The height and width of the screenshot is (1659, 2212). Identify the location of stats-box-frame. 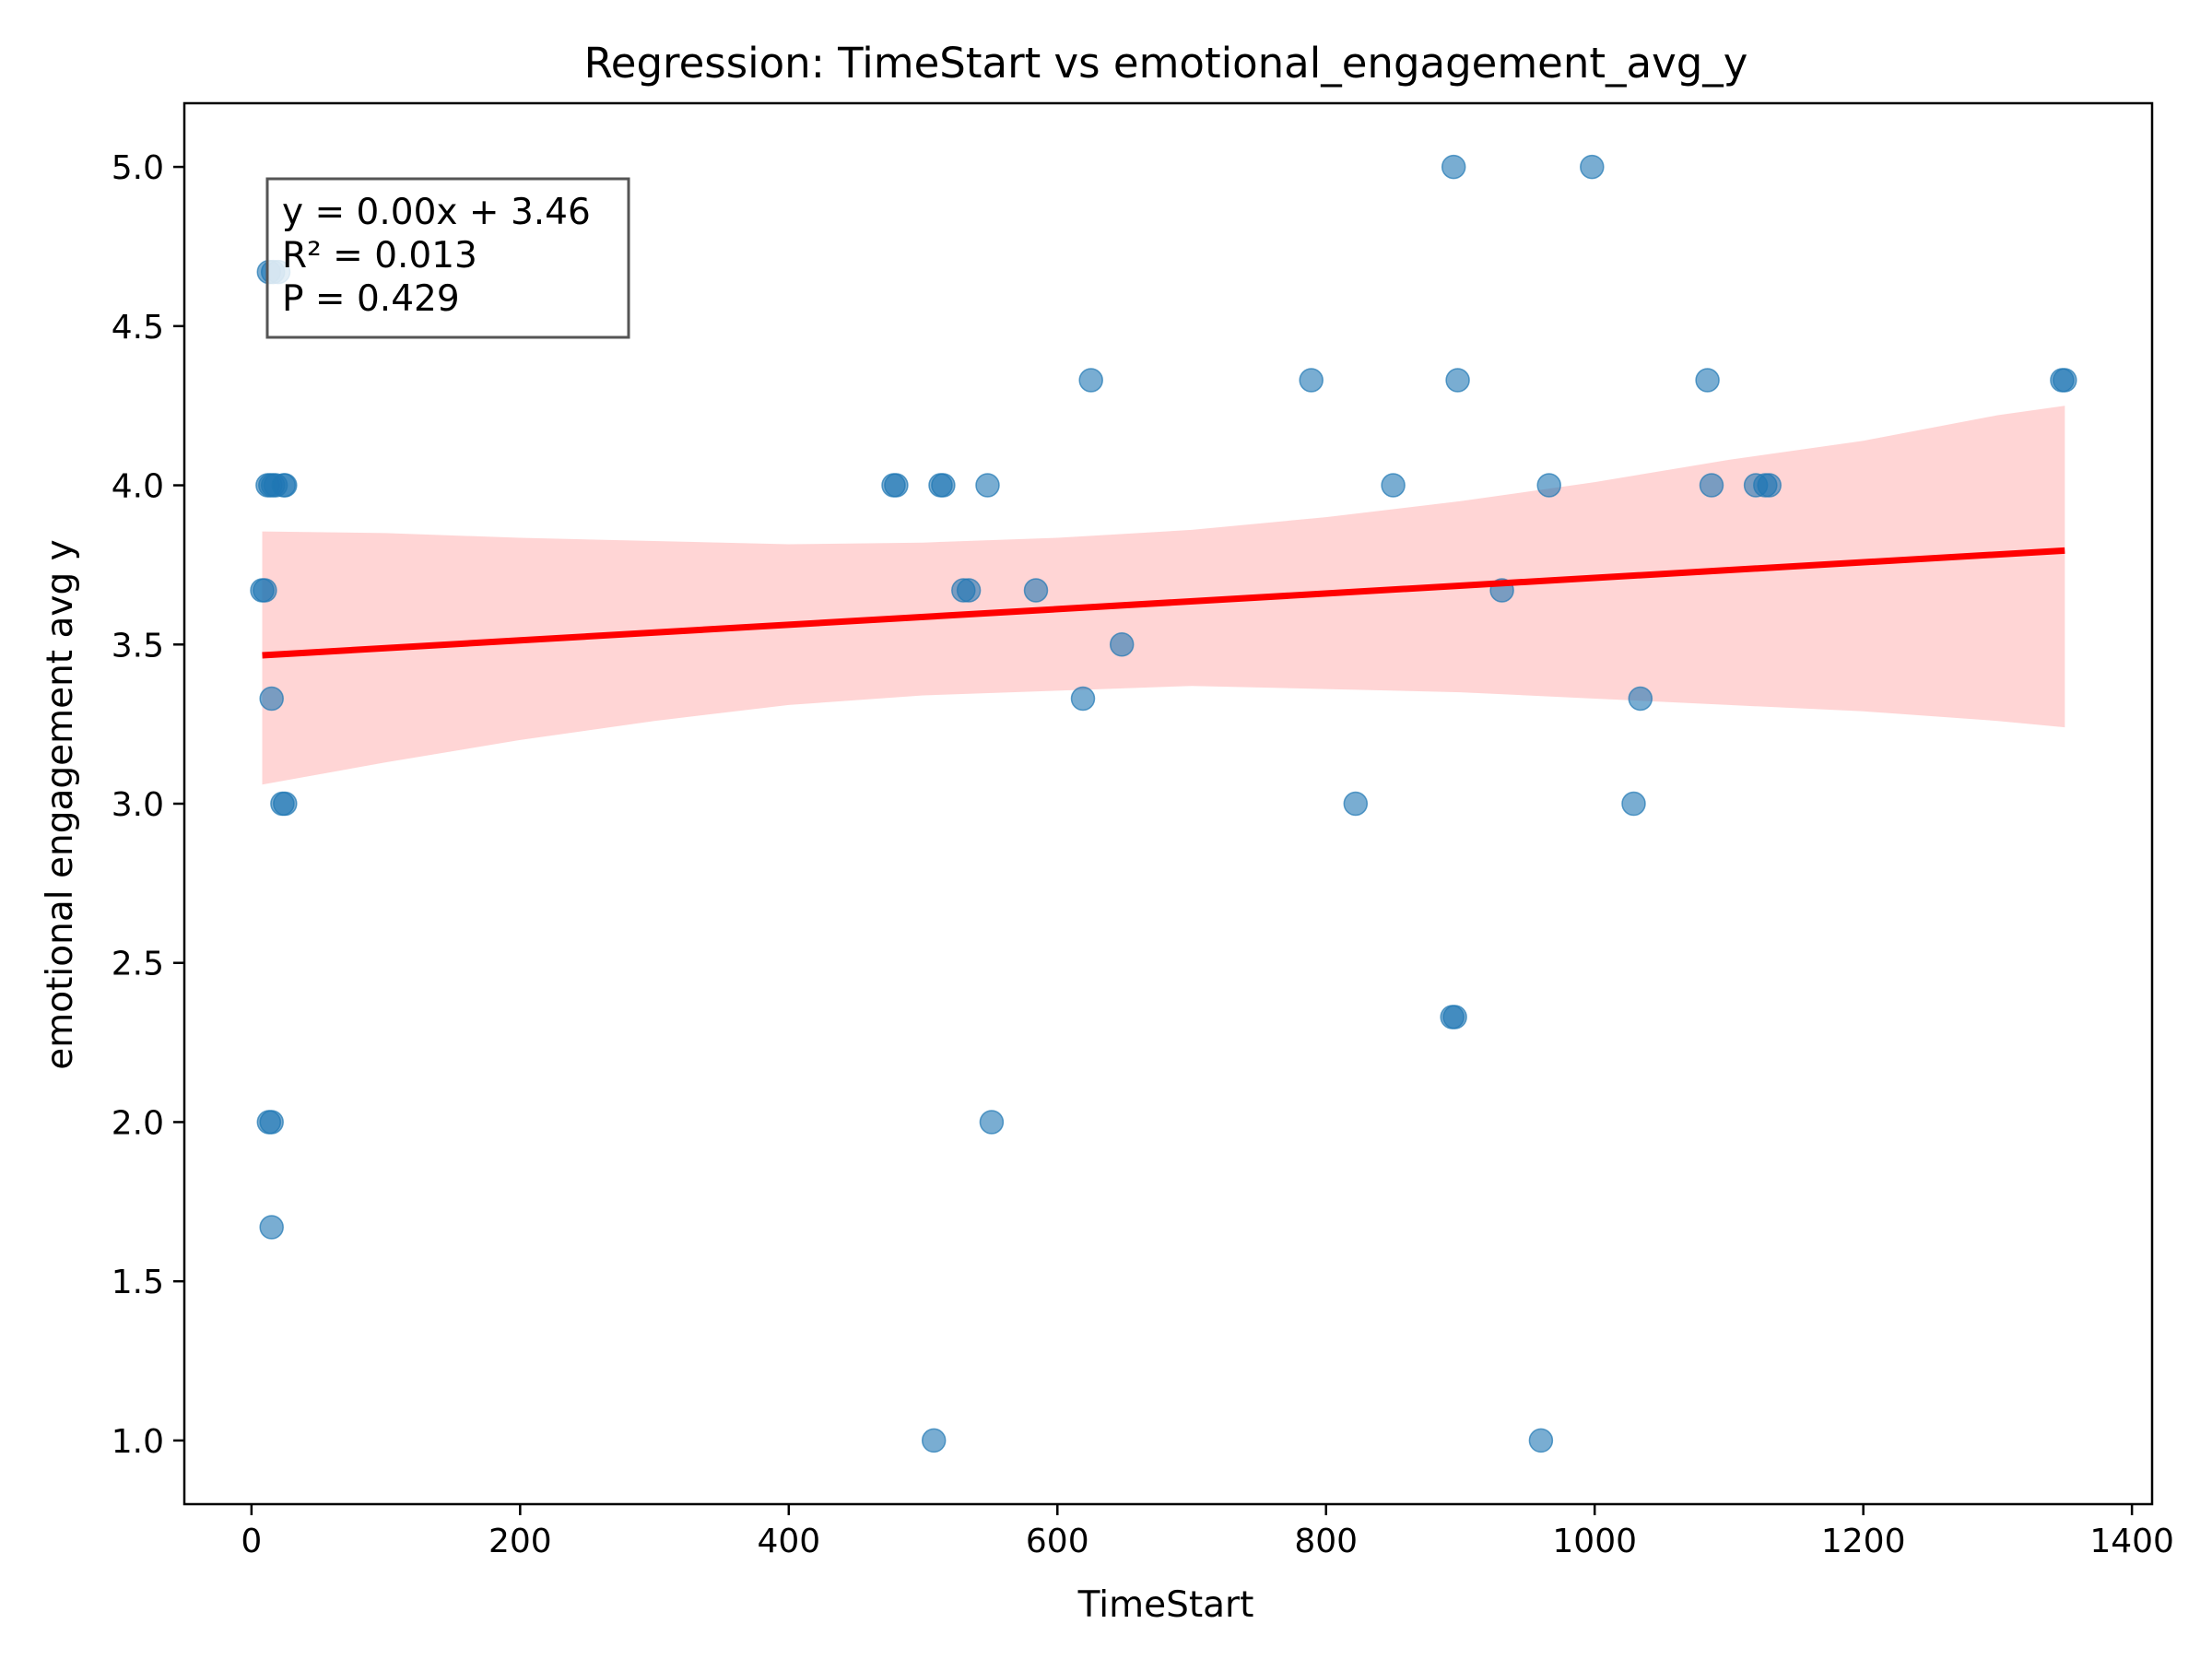
(447, 258).